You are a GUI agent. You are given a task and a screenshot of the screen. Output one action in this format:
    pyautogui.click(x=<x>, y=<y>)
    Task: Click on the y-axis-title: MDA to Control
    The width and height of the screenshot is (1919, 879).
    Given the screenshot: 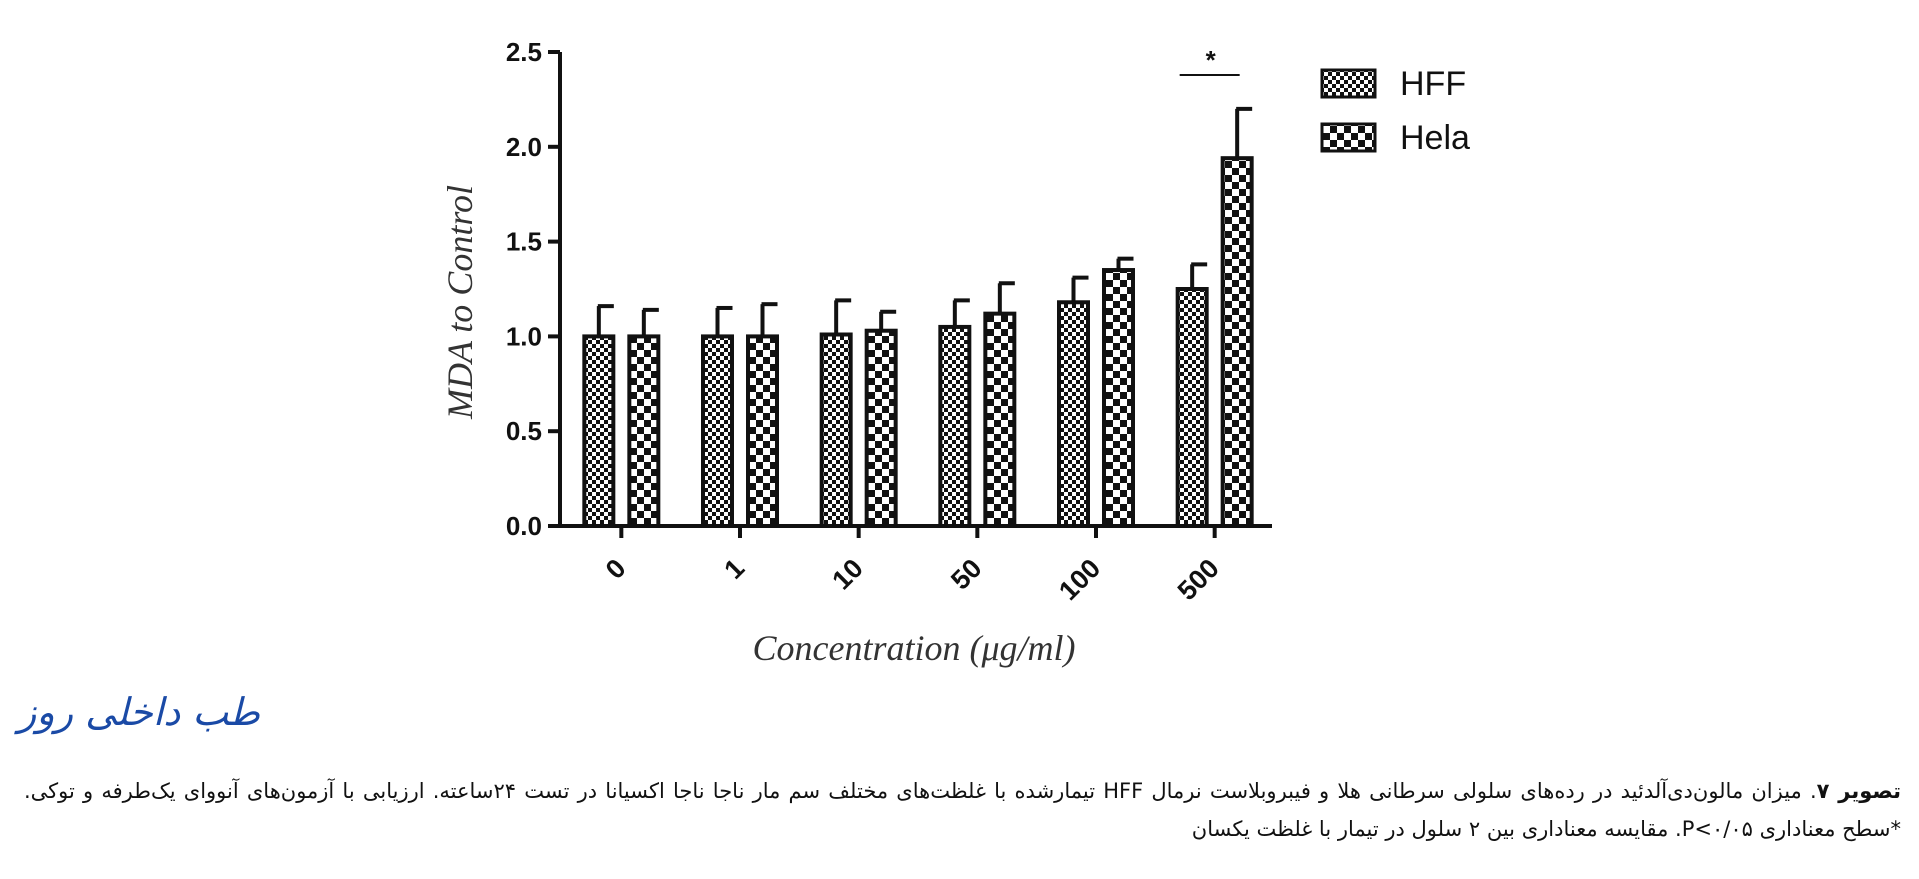 What is the action you would take?
    pyautogui.click(x=460, y=302)
    